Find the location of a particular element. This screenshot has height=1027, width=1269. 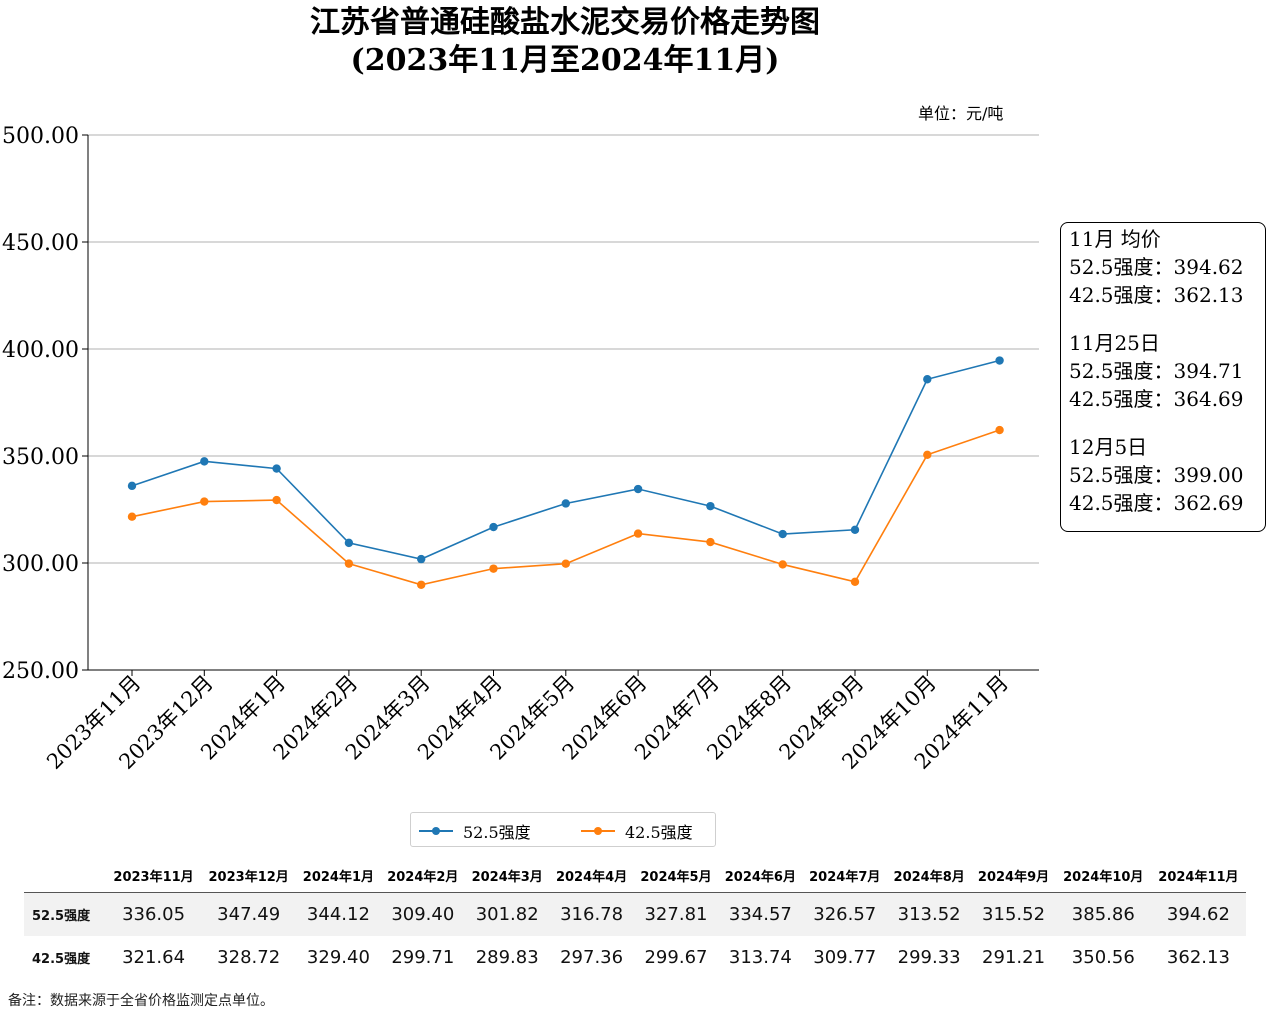

table-column-header: 2024年8月 is located at coordinates (929, 877).